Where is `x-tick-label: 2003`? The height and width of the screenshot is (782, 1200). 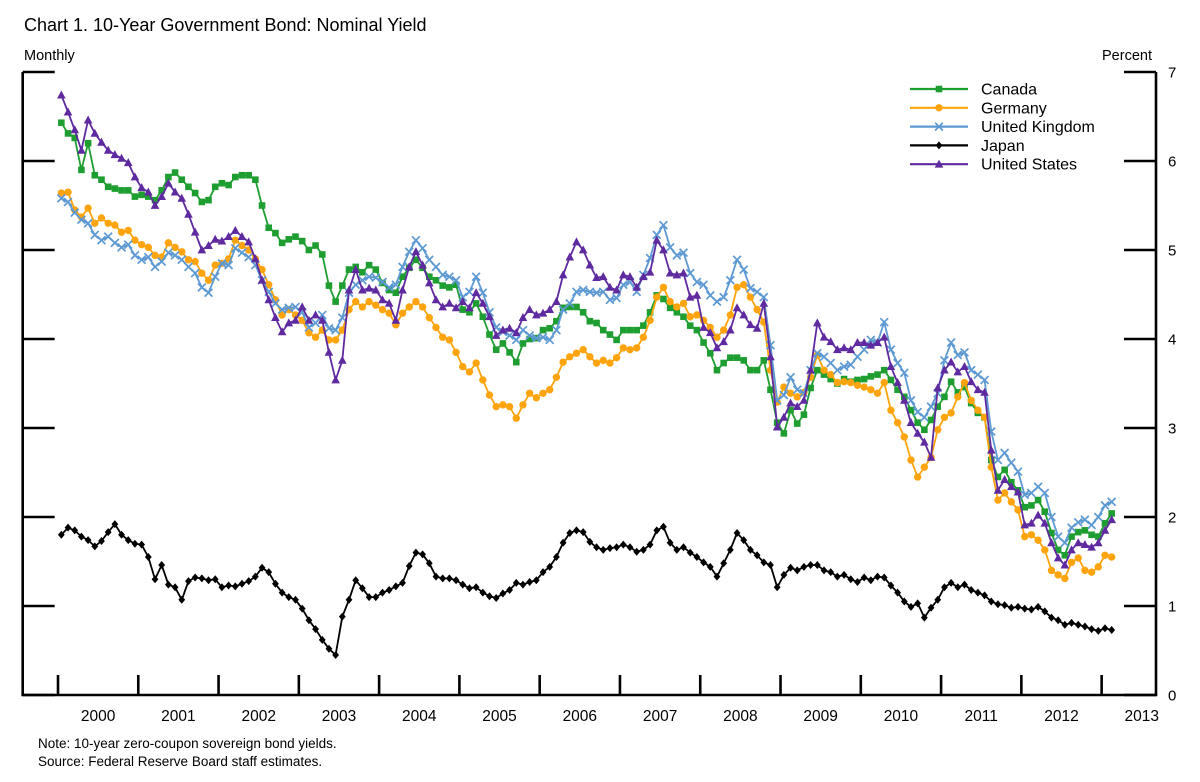
x-tick-label: 2003 is located at coordinates (339, 716).